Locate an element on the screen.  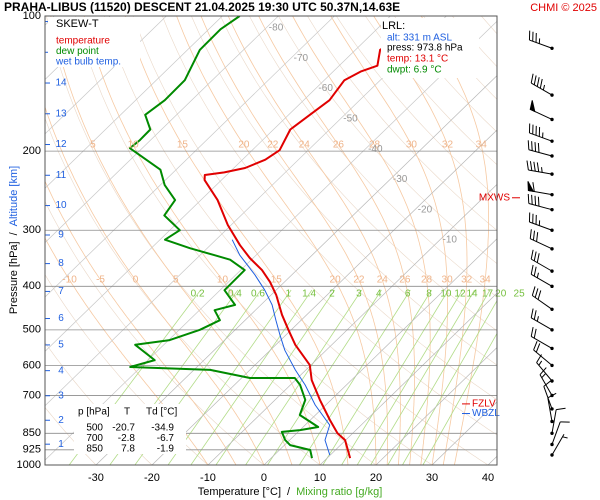
isotherm-label: -70 is located at coordinates (301, 58).